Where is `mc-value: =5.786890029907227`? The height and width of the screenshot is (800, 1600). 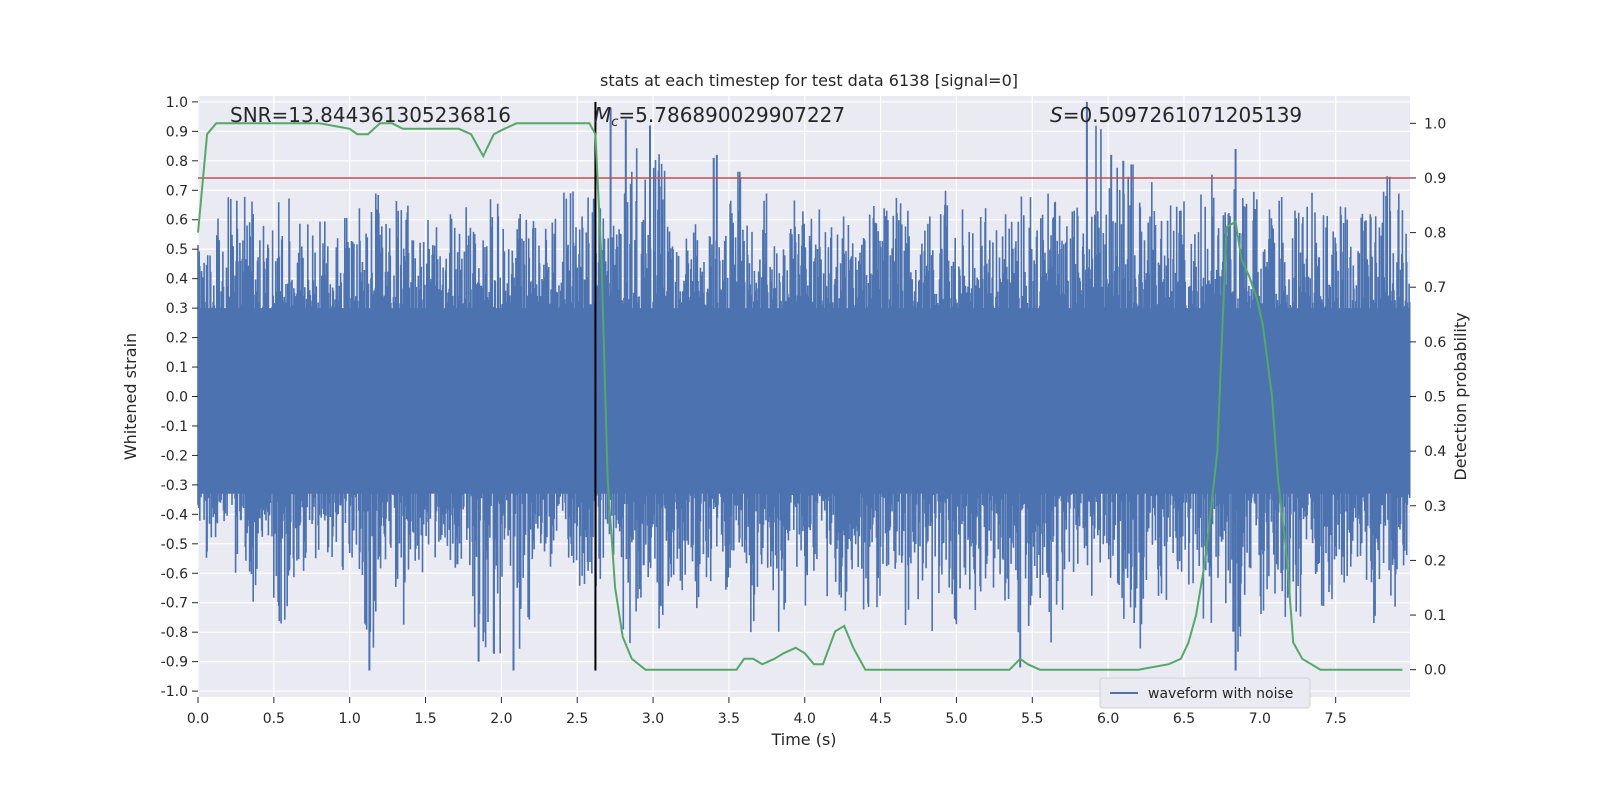
mc-value: =5.786890029907227 is located at coordinates (731, 115).